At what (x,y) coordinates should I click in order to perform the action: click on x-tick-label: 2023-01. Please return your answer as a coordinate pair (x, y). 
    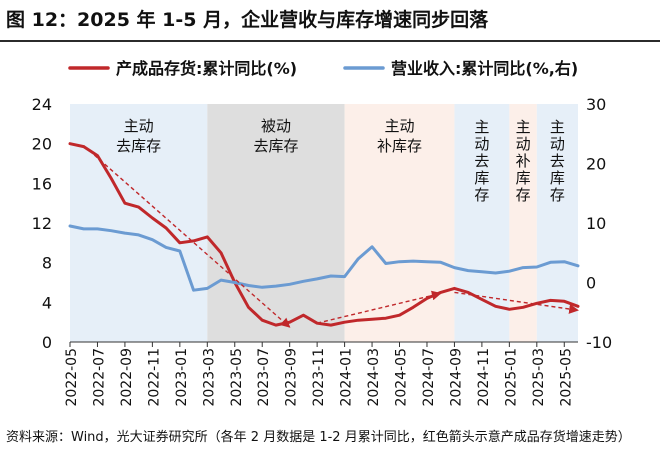
    Looking at the image, I should click on (182, 377).